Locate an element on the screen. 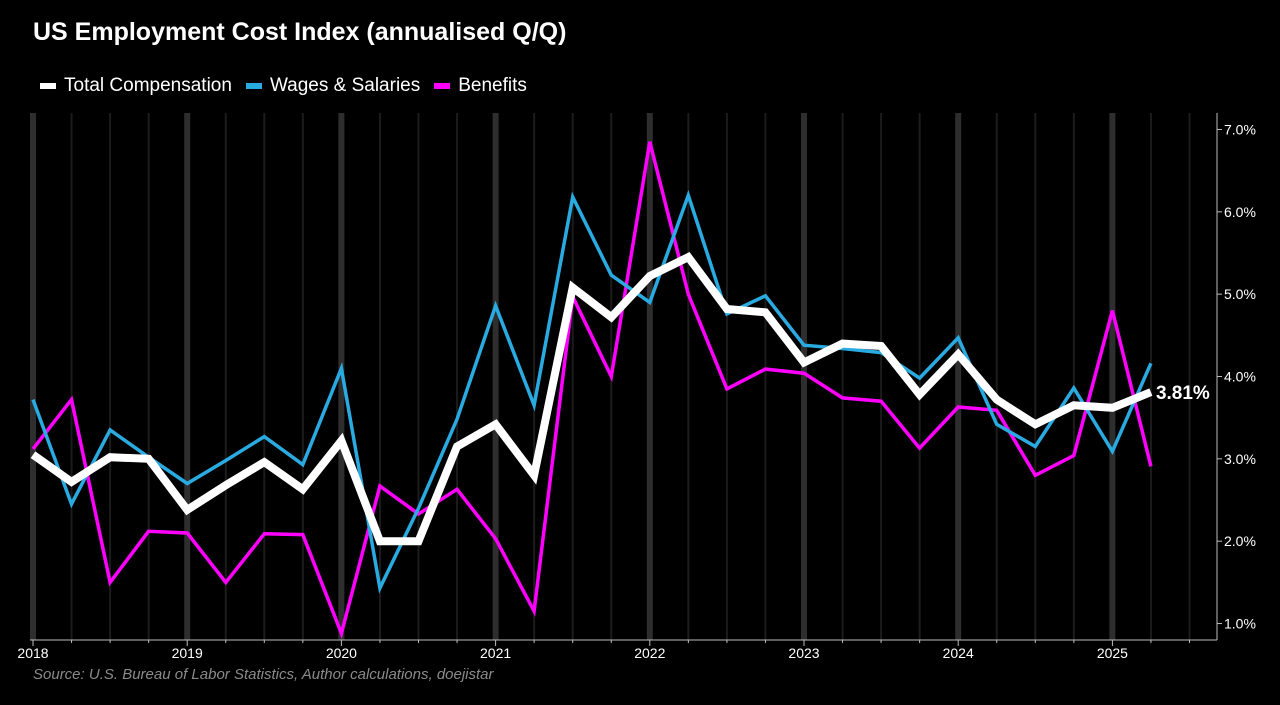 The width and height of the screenshot is (1280, 705). x-tick-label: 2020 is located at coordinates (341, 653).